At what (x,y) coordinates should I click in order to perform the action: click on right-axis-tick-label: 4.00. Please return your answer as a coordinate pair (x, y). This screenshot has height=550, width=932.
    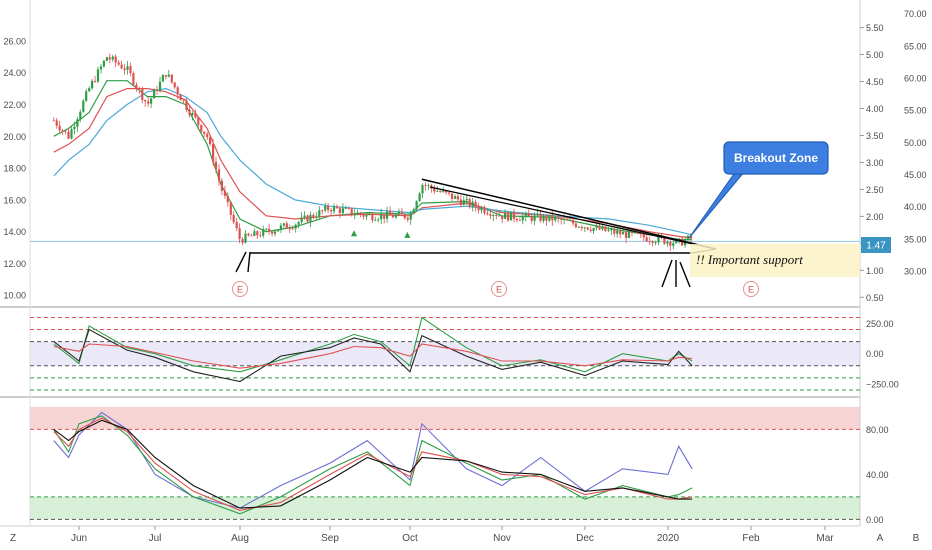
    Looking at the image, I should click on (875, 109).